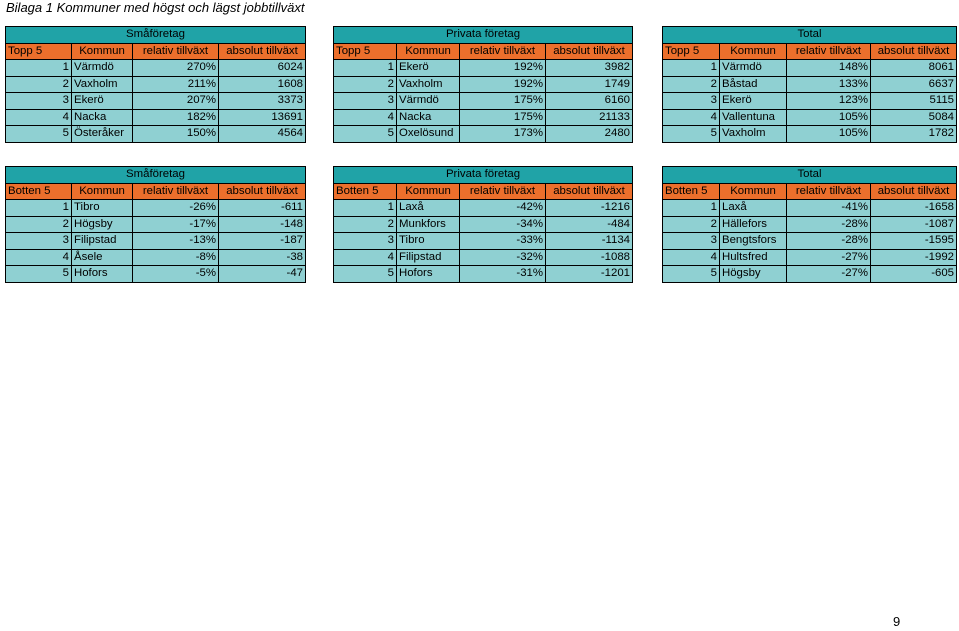 This screenshot has height=631, width=959. I want to click on relativ-cell: 182%, so click(175, 117).